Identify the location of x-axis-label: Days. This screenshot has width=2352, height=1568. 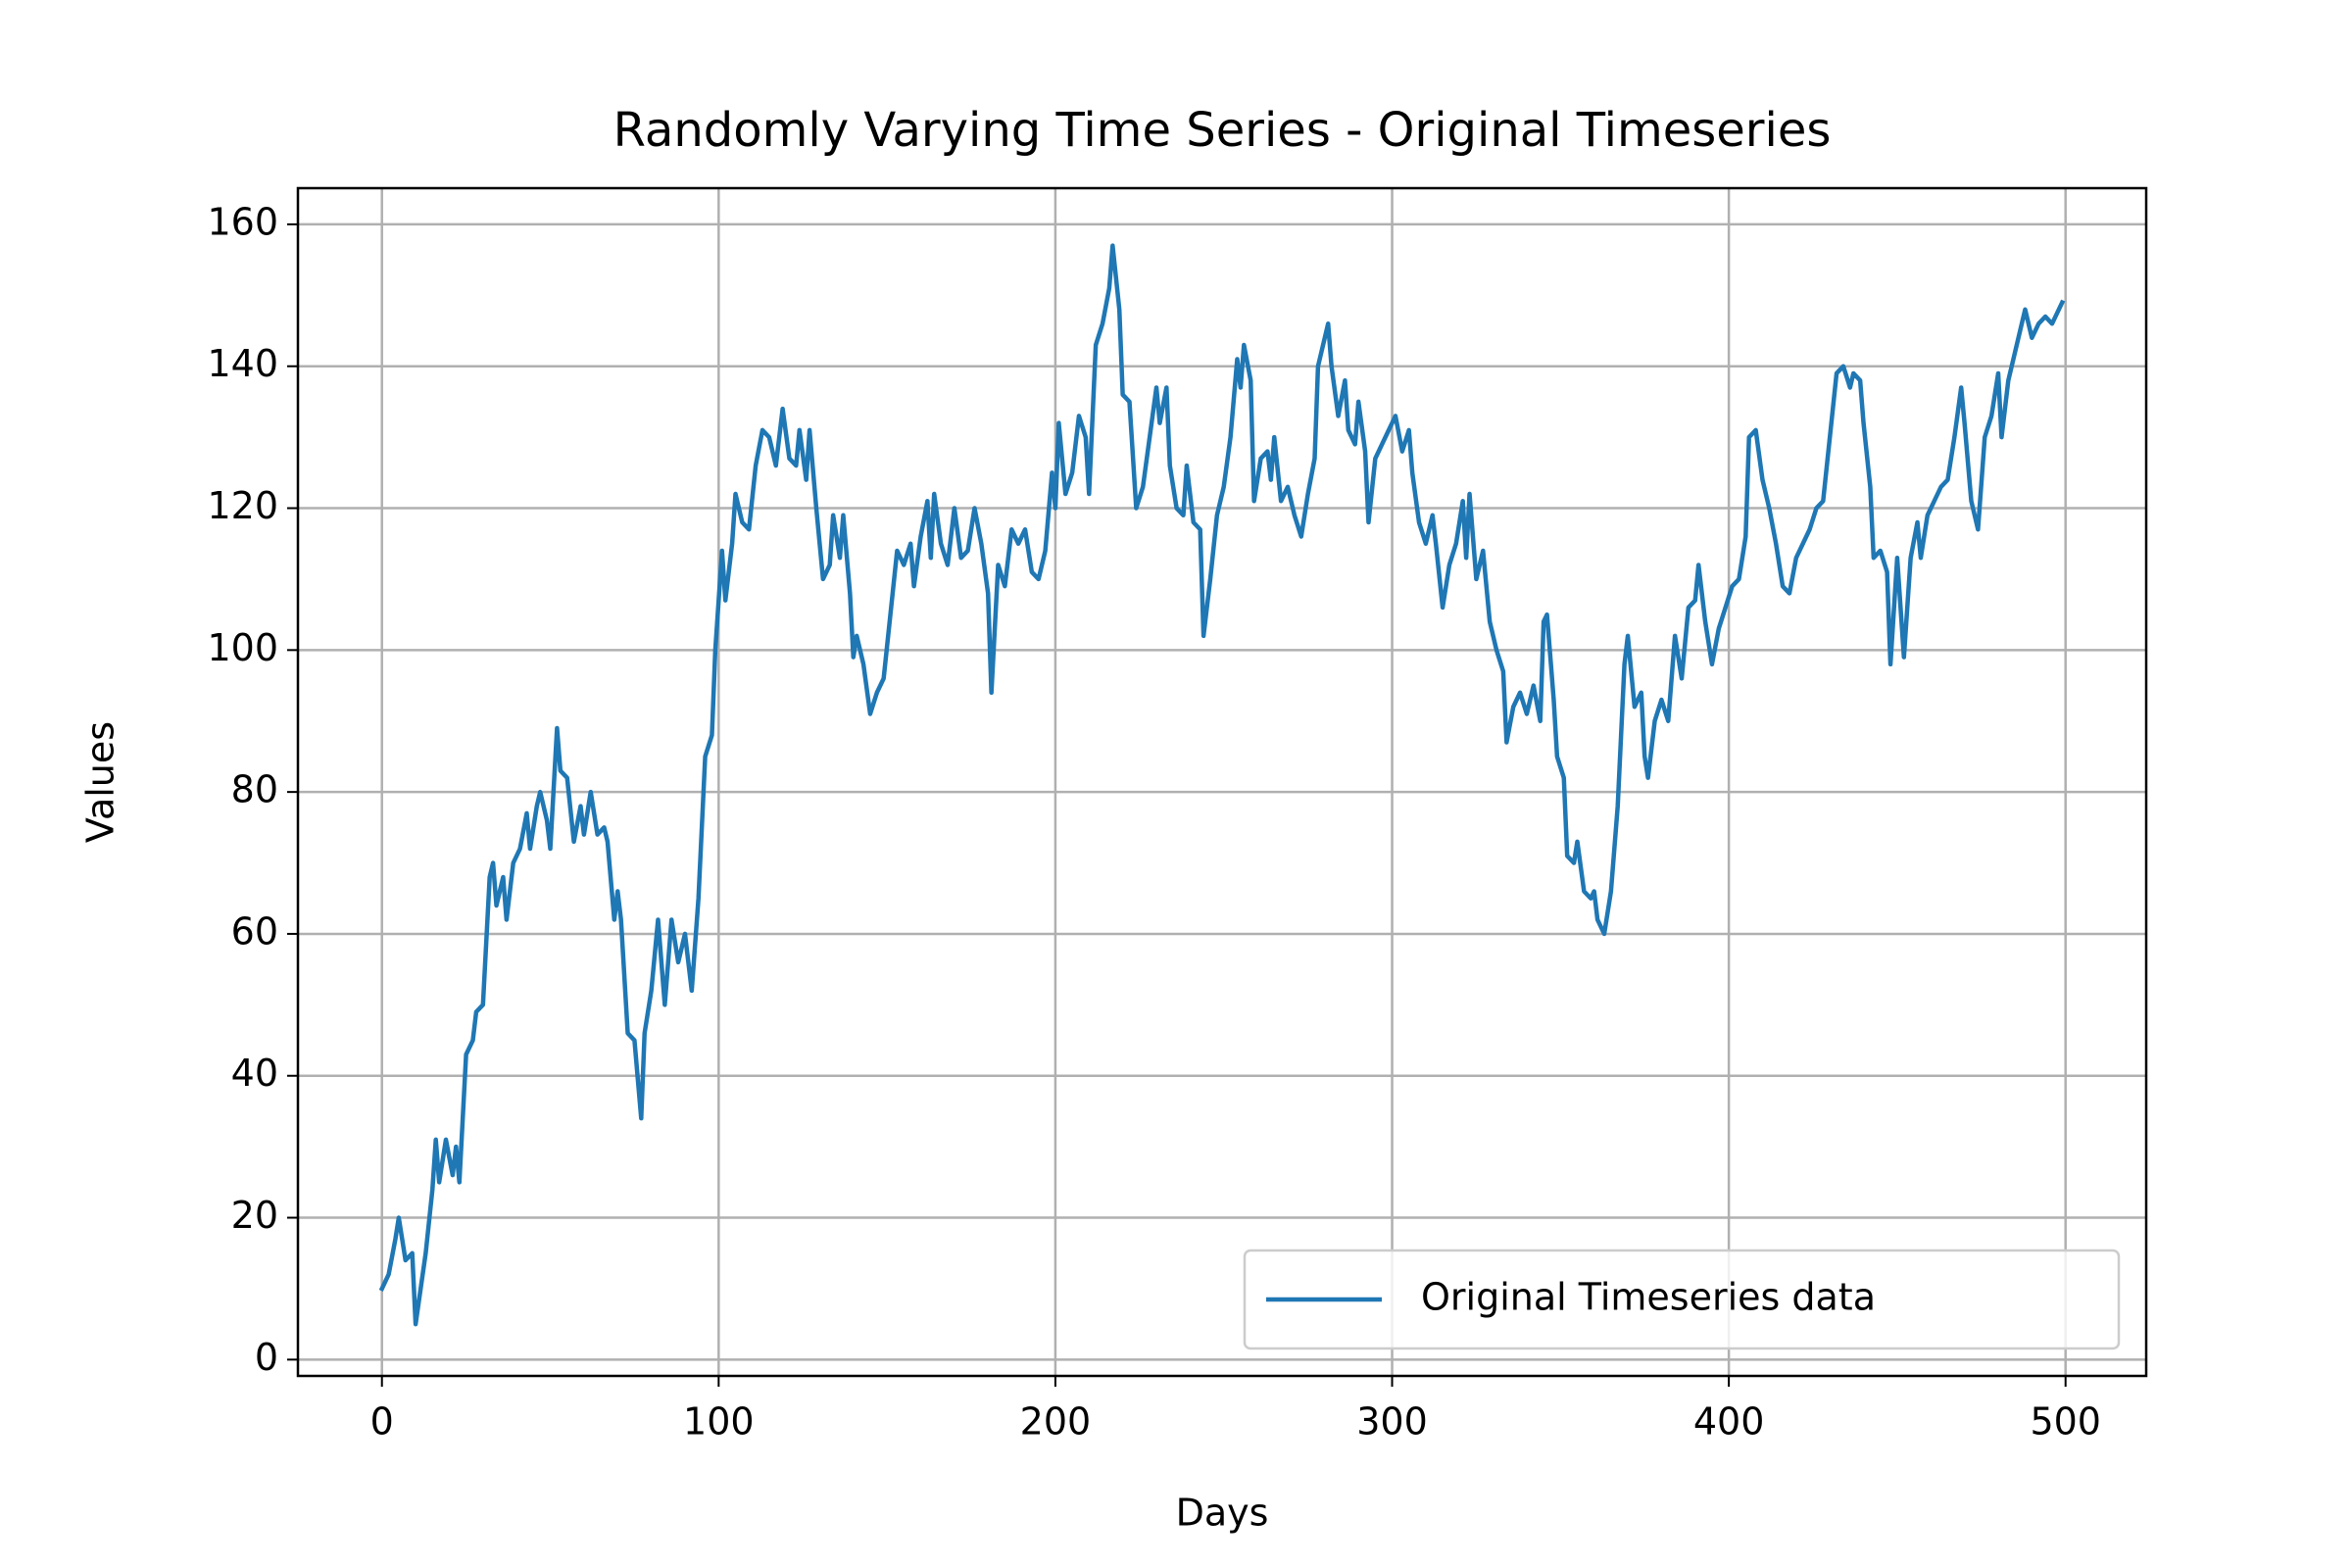
(1222, 1513).